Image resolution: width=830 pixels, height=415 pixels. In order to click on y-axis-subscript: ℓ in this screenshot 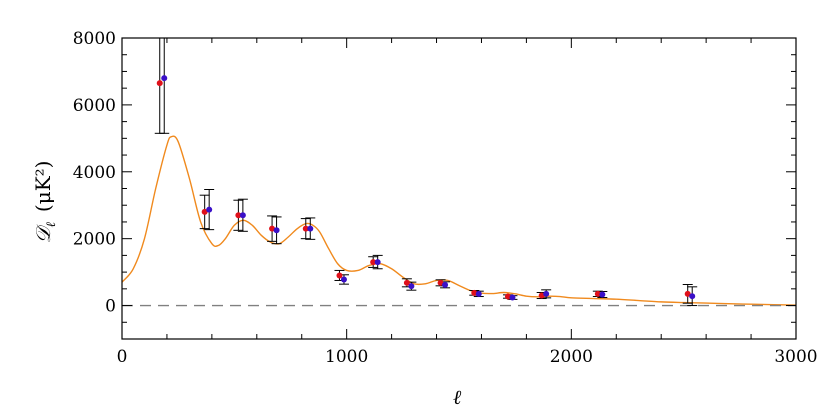, I will do `click(51, 225)`.